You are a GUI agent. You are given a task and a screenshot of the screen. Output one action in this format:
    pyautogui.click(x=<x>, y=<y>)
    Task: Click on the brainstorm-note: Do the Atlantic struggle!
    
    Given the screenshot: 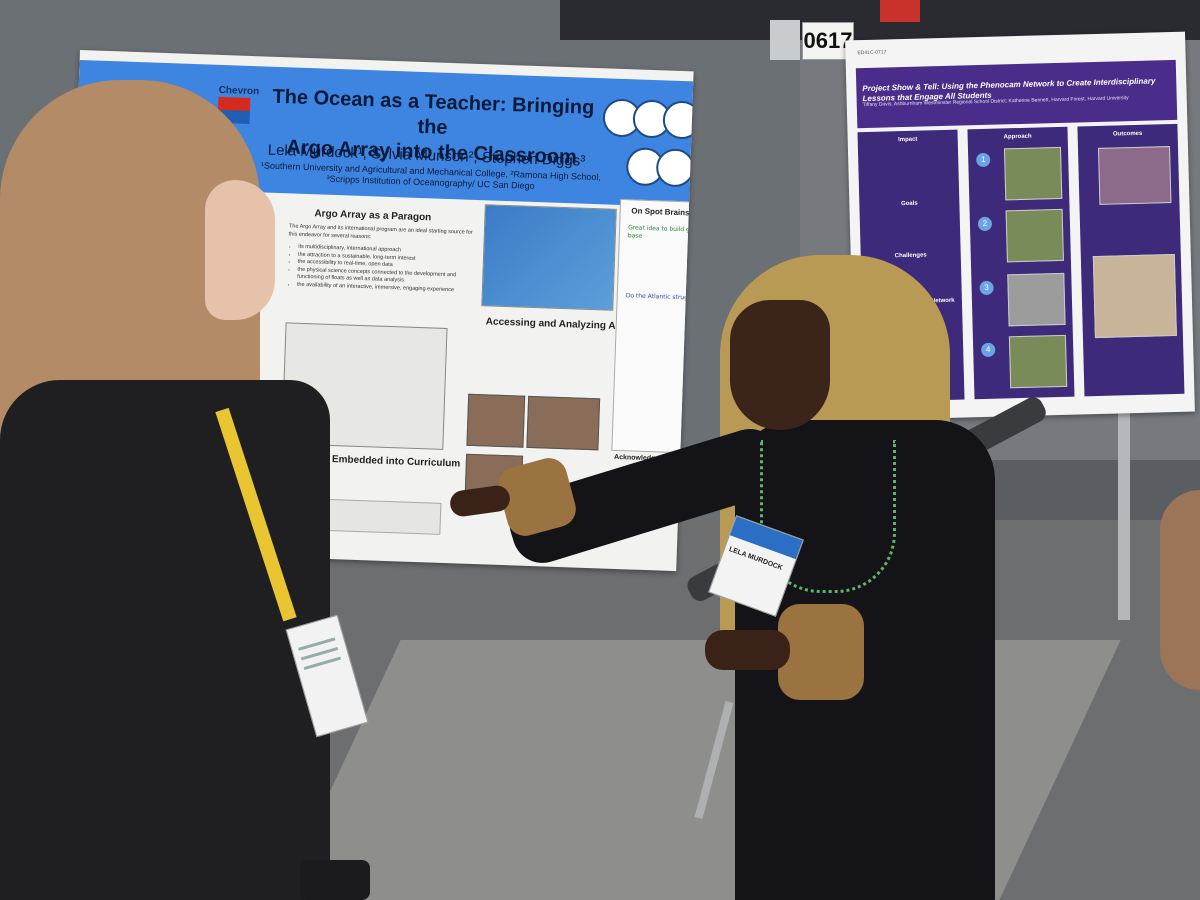 What is the action you would take?
    pyautogui.click(x=659, y=297)
    